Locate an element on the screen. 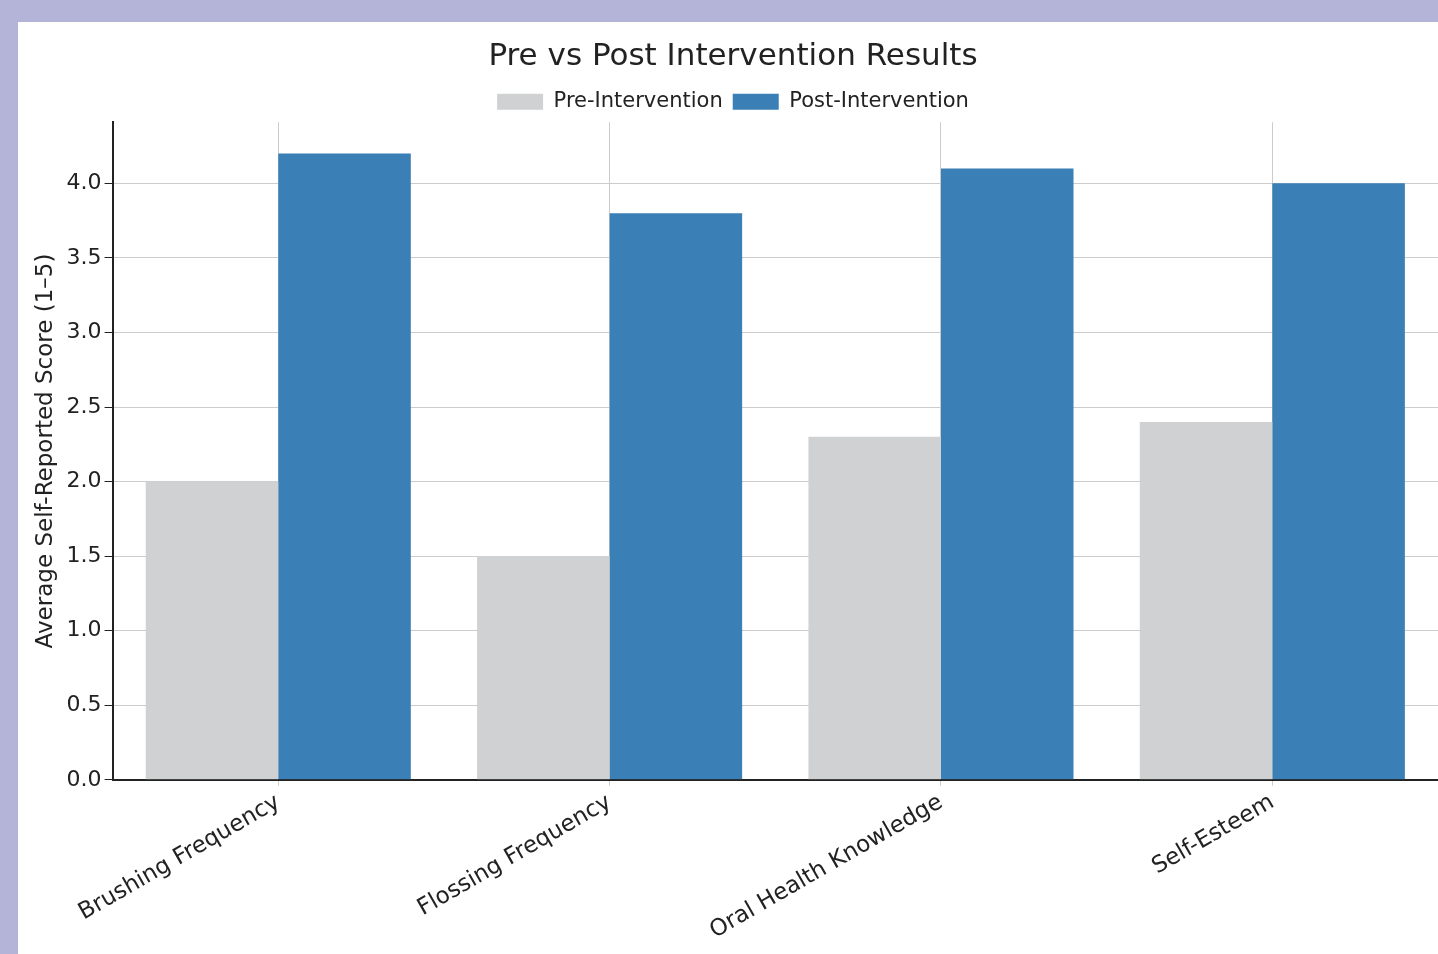 The width and height of the screenshot is (1438, 954). y-tick-label: 2.0 is located at coordinates (84, 480).